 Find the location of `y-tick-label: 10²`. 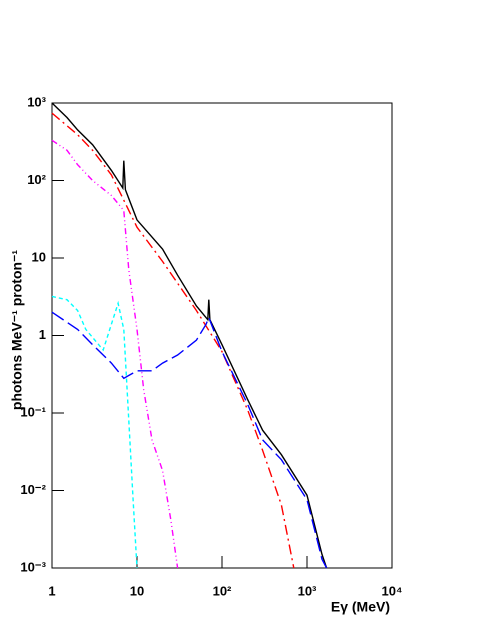

y-tick-label: 10² is located at coordinates (36, 179).